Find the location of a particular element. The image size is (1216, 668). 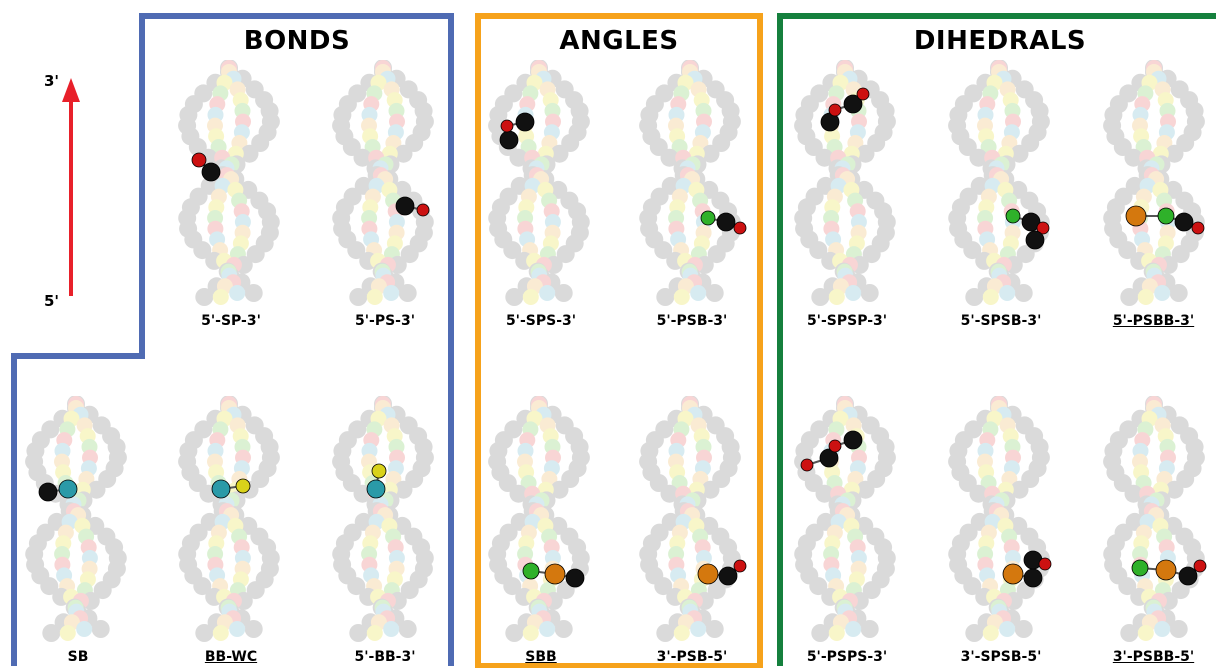

molecule-bb3 is located at coordinates (383, 519).